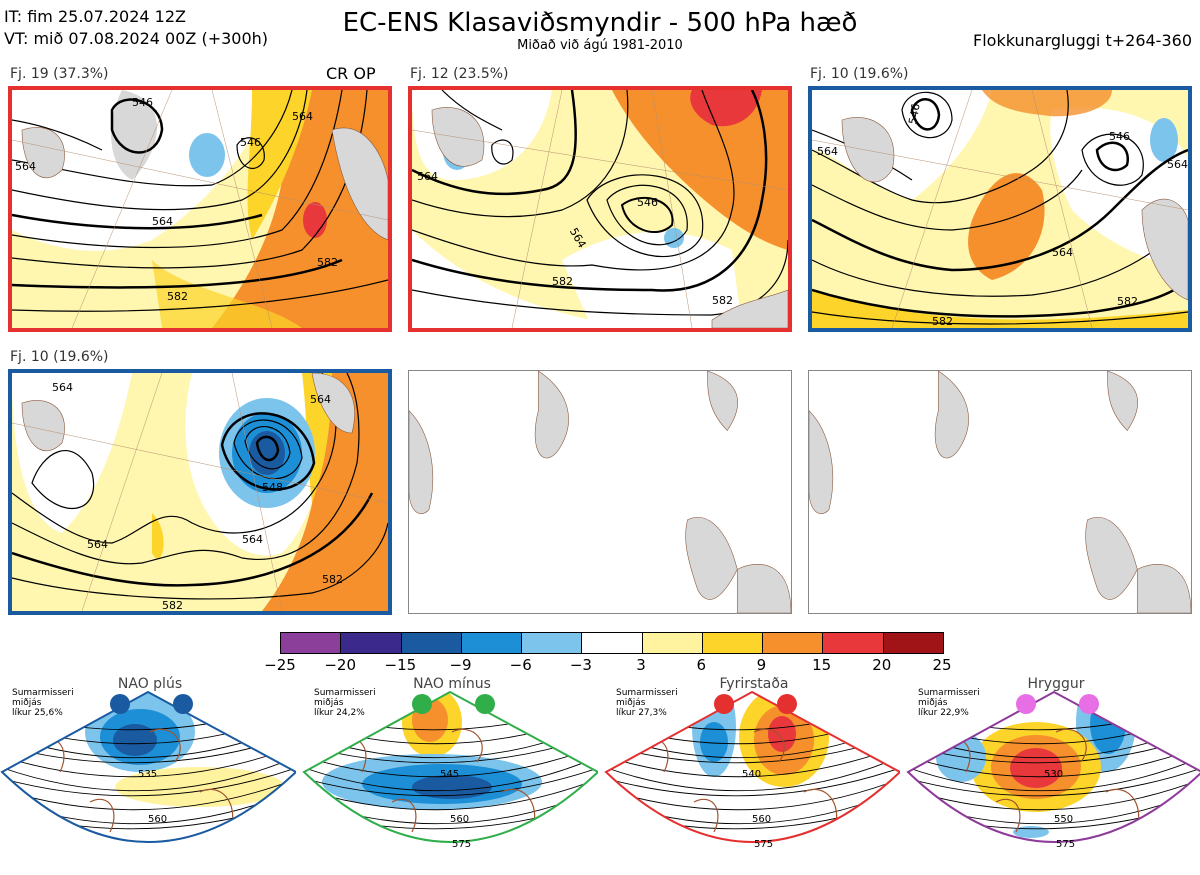 Image resolution: width=1200 pixels, height=875 pixels. I want to click on cluster-map-3: 546 546 564 582 582 564 564, so click(1000, 209).